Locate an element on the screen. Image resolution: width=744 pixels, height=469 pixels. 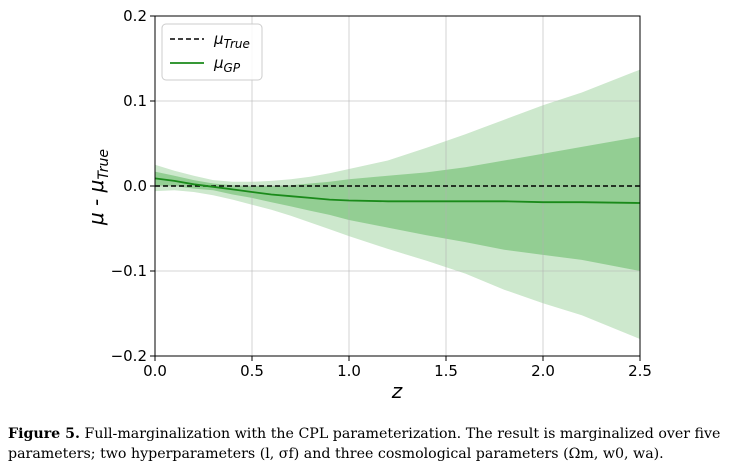
x-tick-label-2: 1.0 is located at coordinates (349, 371).